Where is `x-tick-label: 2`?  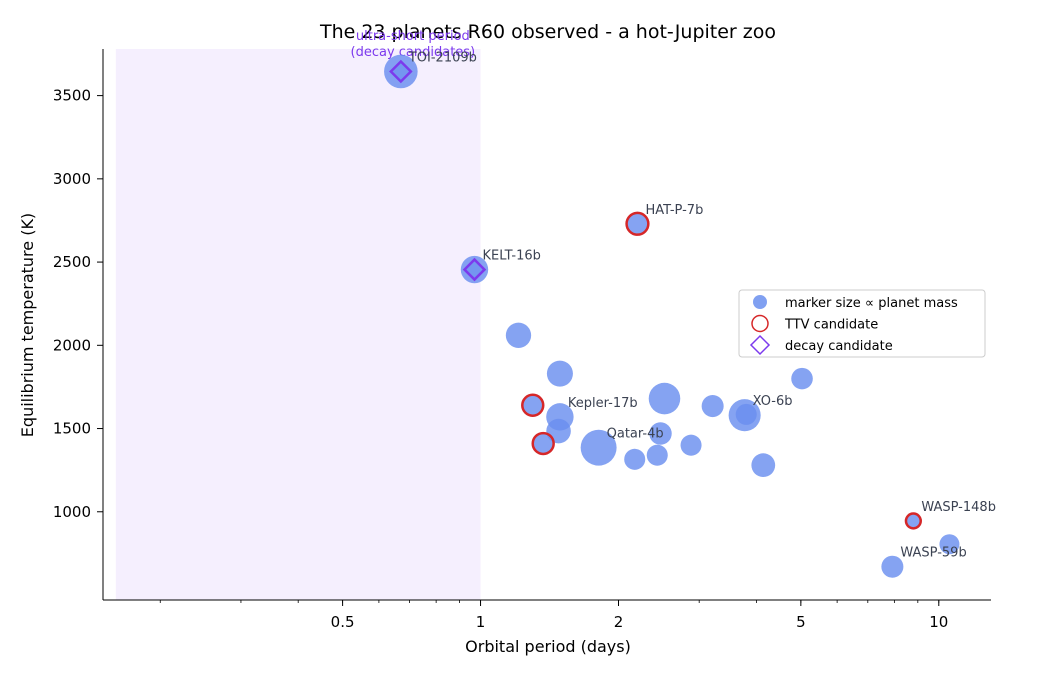 x-tick-label: 2 is located at coordinates (619, 622).